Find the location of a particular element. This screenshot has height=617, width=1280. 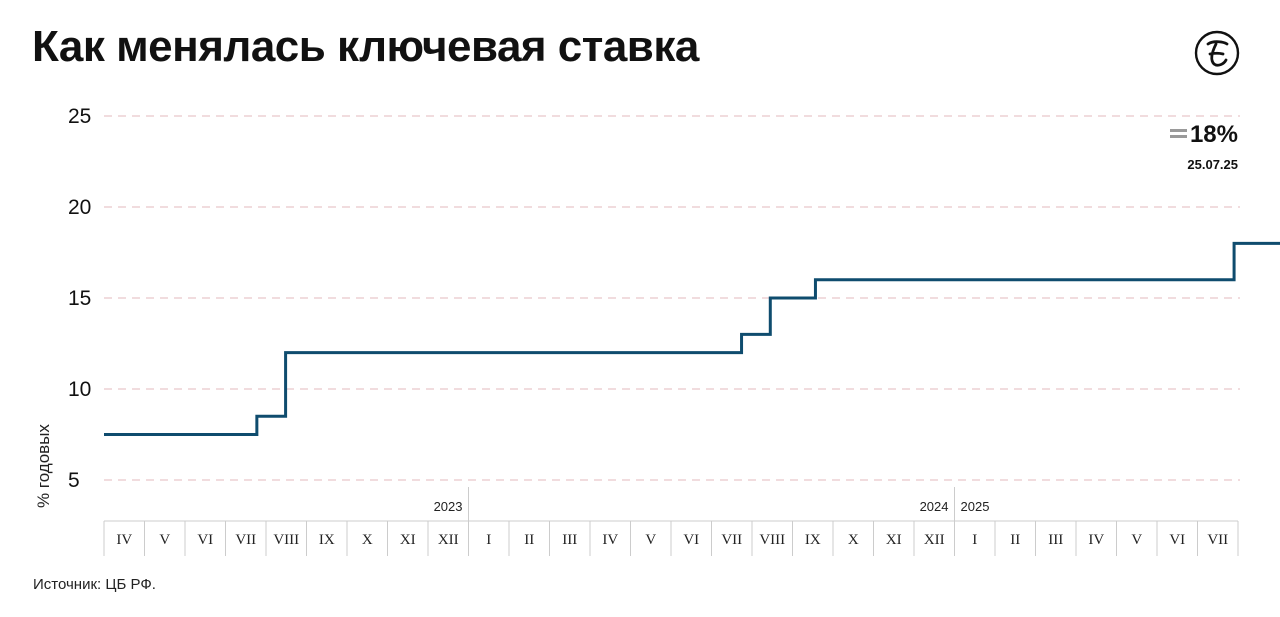

y-tick-label: 10 is located at coordinates (79, 389).